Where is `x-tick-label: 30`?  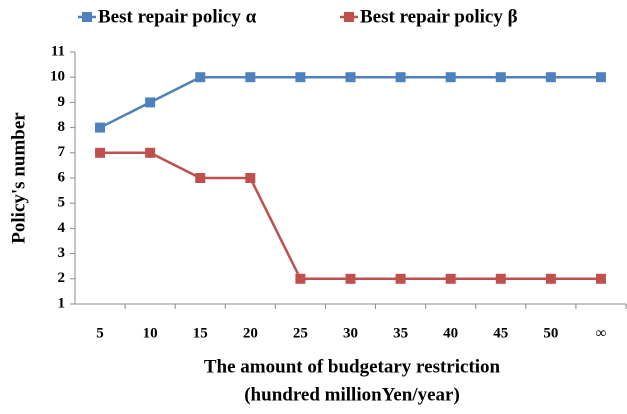 x-tick-label: 30 is located at coordinates (350, 333).